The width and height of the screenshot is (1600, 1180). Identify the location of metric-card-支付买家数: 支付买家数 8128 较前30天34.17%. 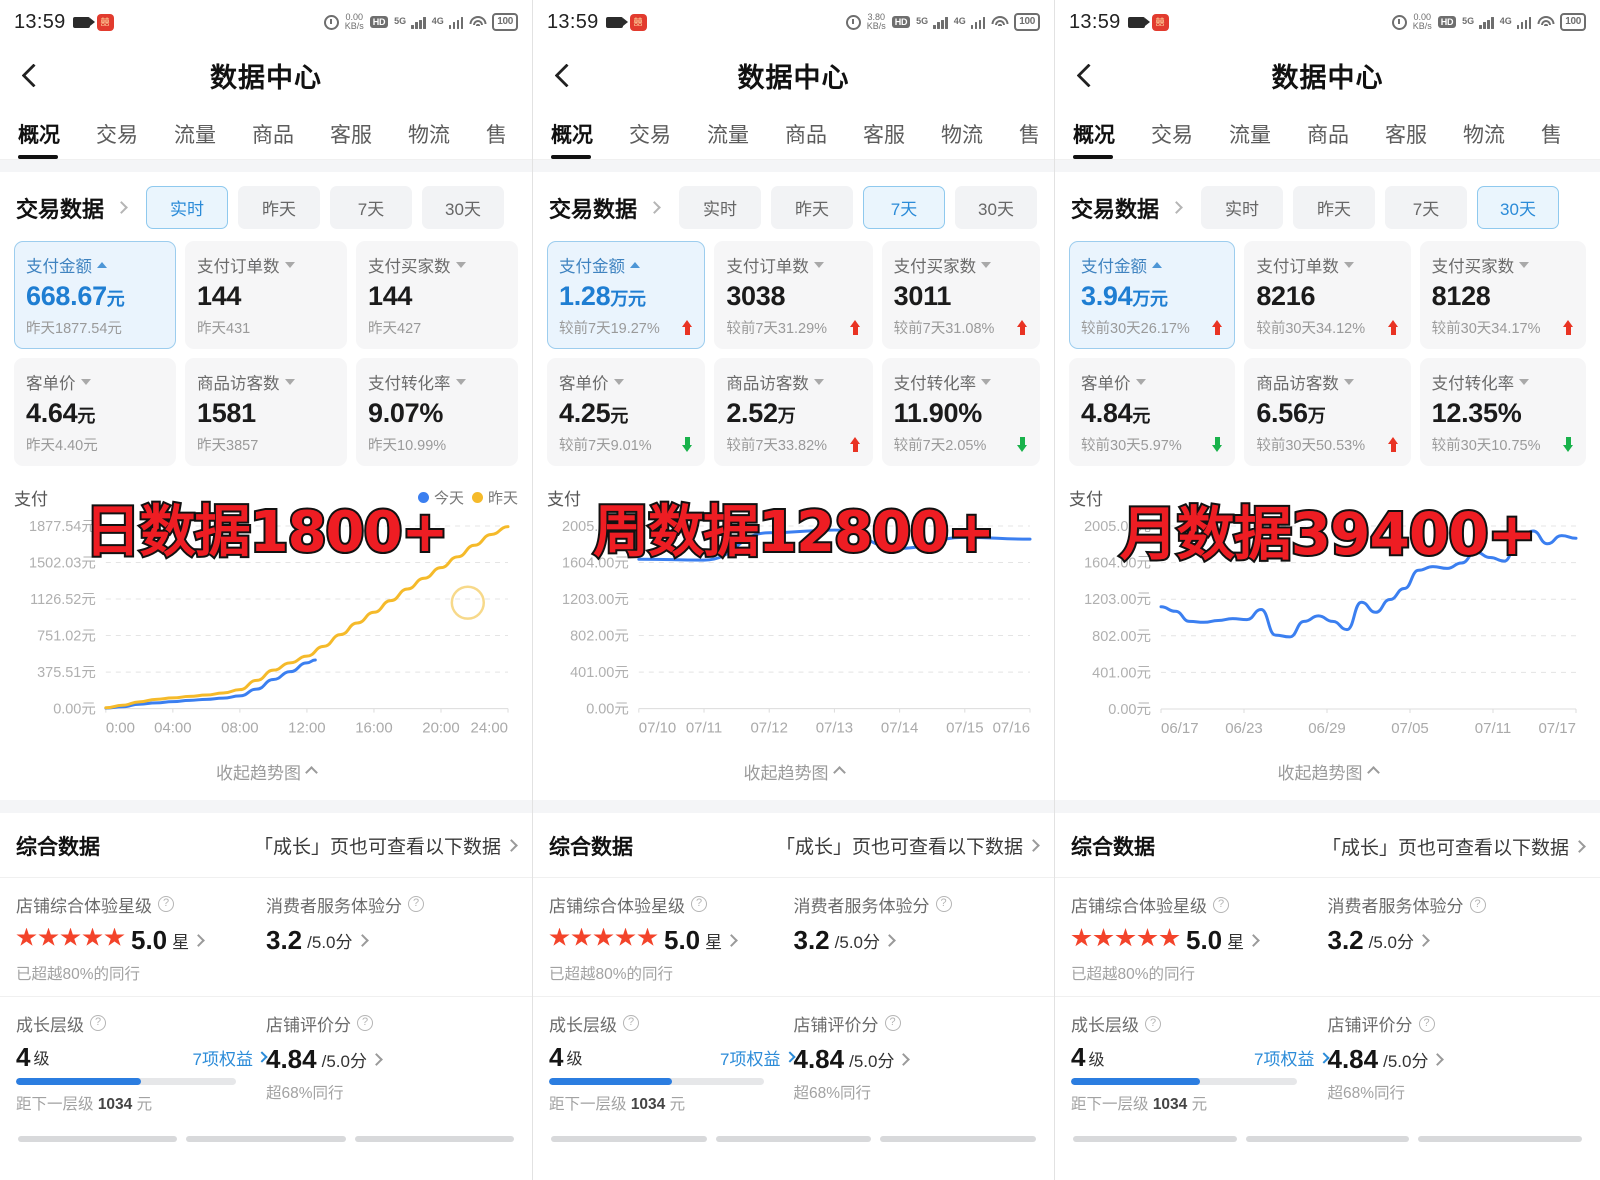
(1502, 295).